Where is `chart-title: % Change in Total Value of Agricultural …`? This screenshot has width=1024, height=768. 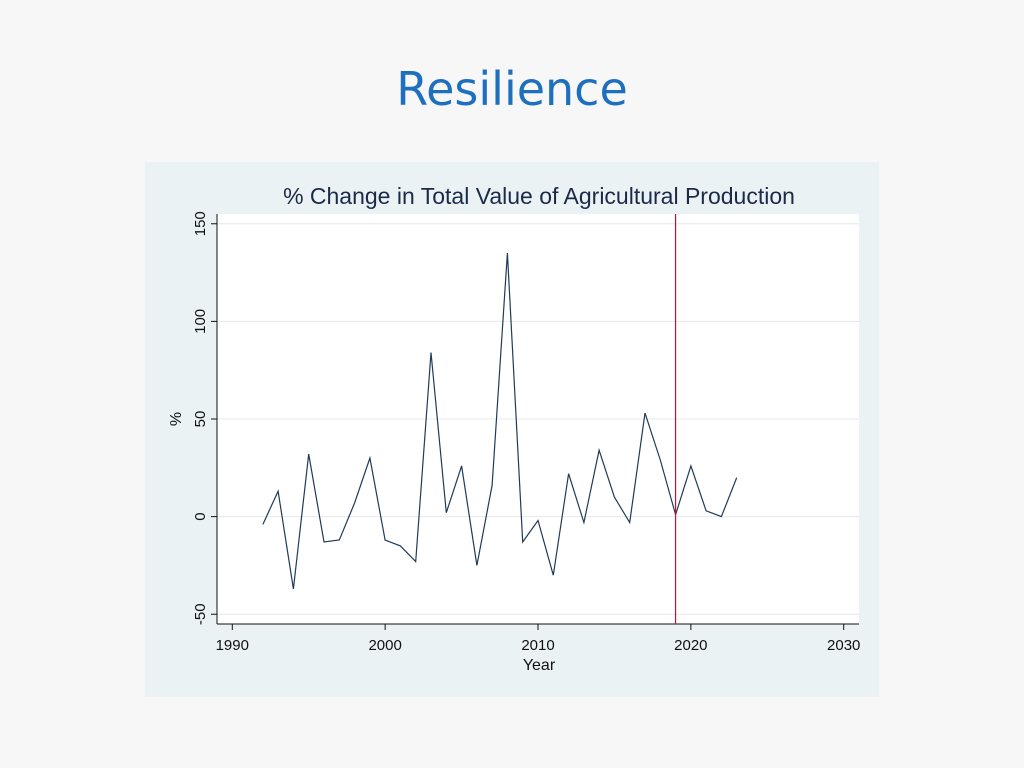
chart-title: % Change in Total Value of Agricultural … is located at coordinates (539, 196).